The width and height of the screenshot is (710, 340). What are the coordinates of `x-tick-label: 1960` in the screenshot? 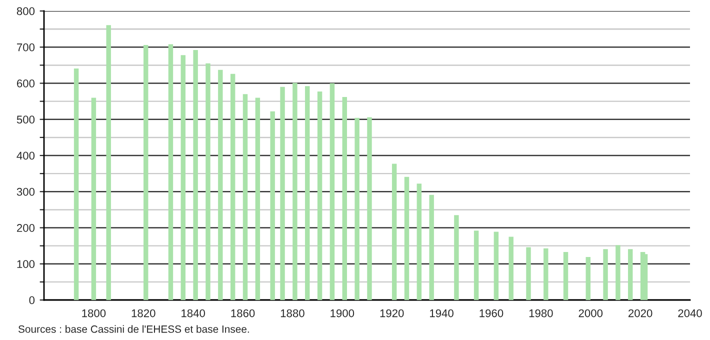 It's located at (492, 313).